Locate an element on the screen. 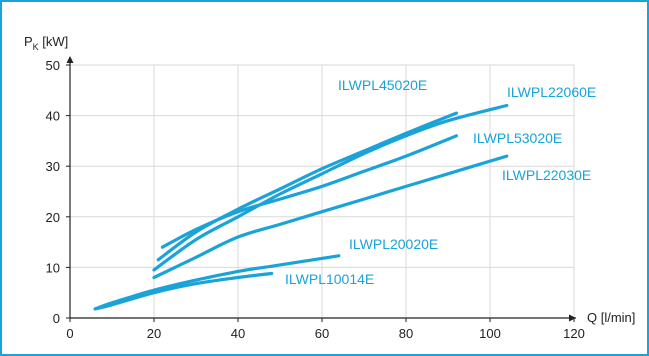 This screenshot has width=649, height=356. y-axis-title-unit: [kW] is located at coordinates (54, 41).